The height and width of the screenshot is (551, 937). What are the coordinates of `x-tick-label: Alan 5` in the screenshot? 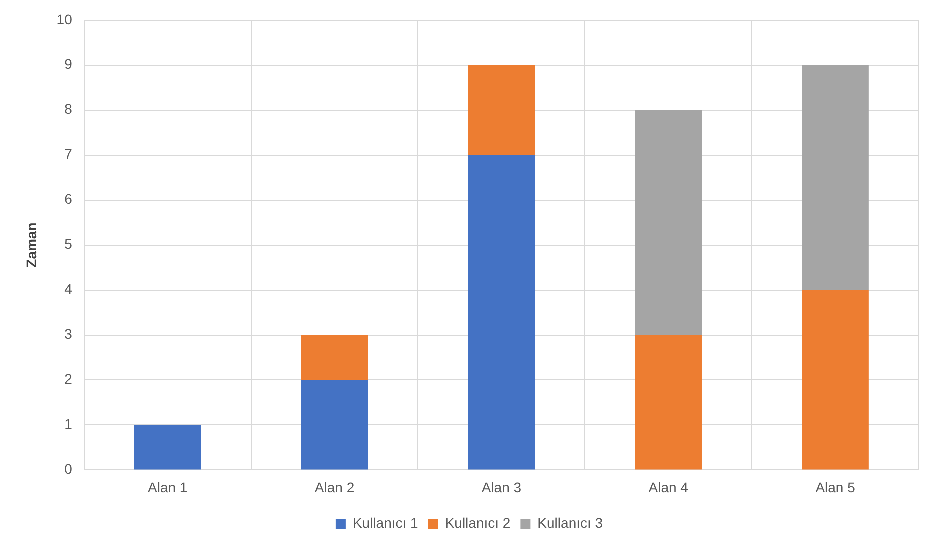 It's located at (836, 487).